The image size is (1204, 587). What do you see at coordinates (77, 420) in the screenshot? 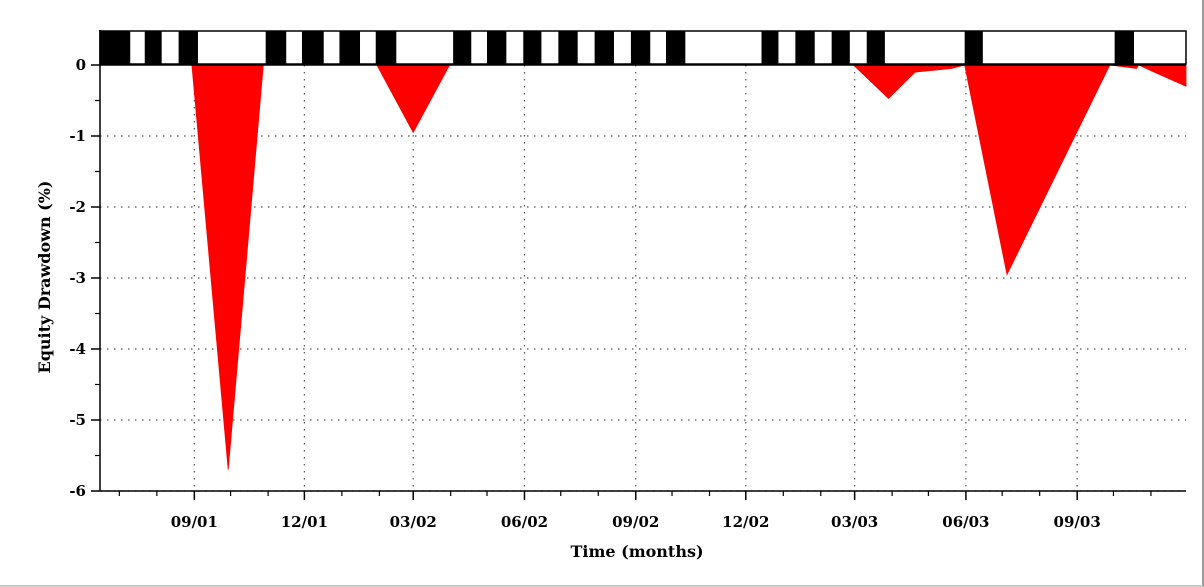
I see `y-tick-label: -5` at bounding box center [77, 420].